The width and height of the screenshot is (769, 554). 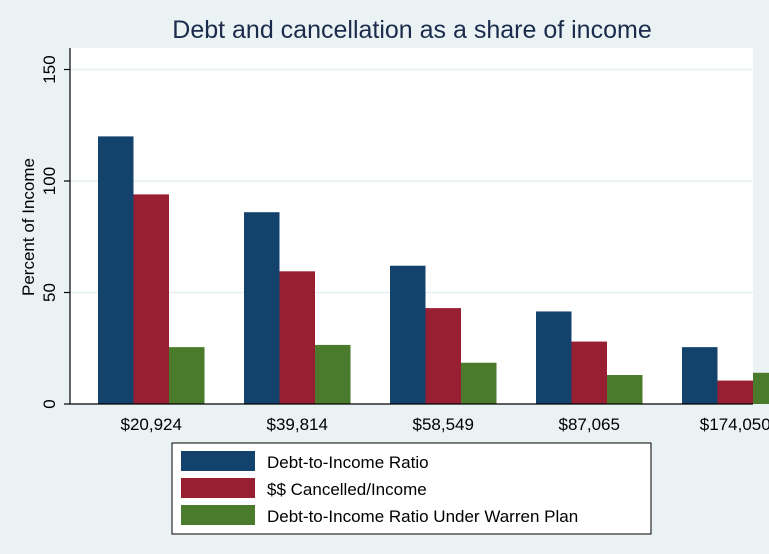 I want to click on x-tick-label: $39,814, so click(x=297, y=424).